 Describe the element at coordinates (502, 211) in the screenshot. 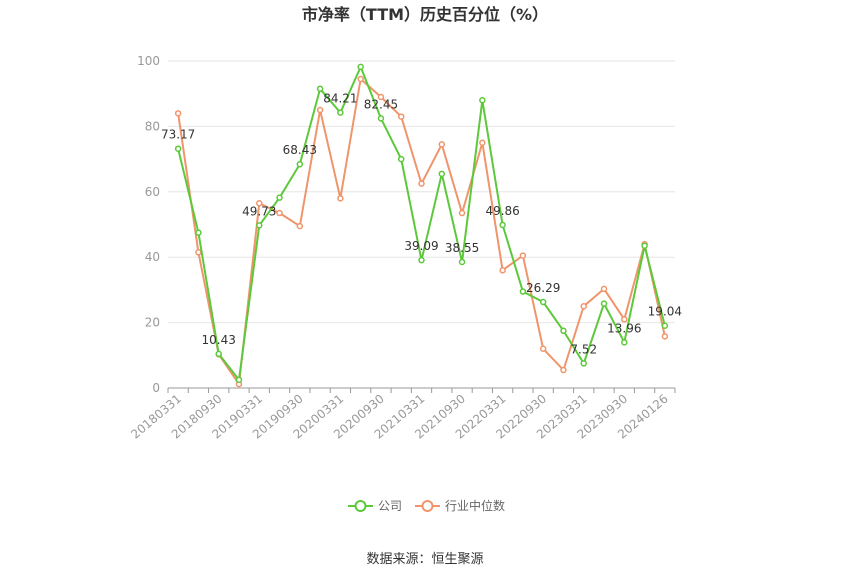

I see `data-label: 49.86` at that location.